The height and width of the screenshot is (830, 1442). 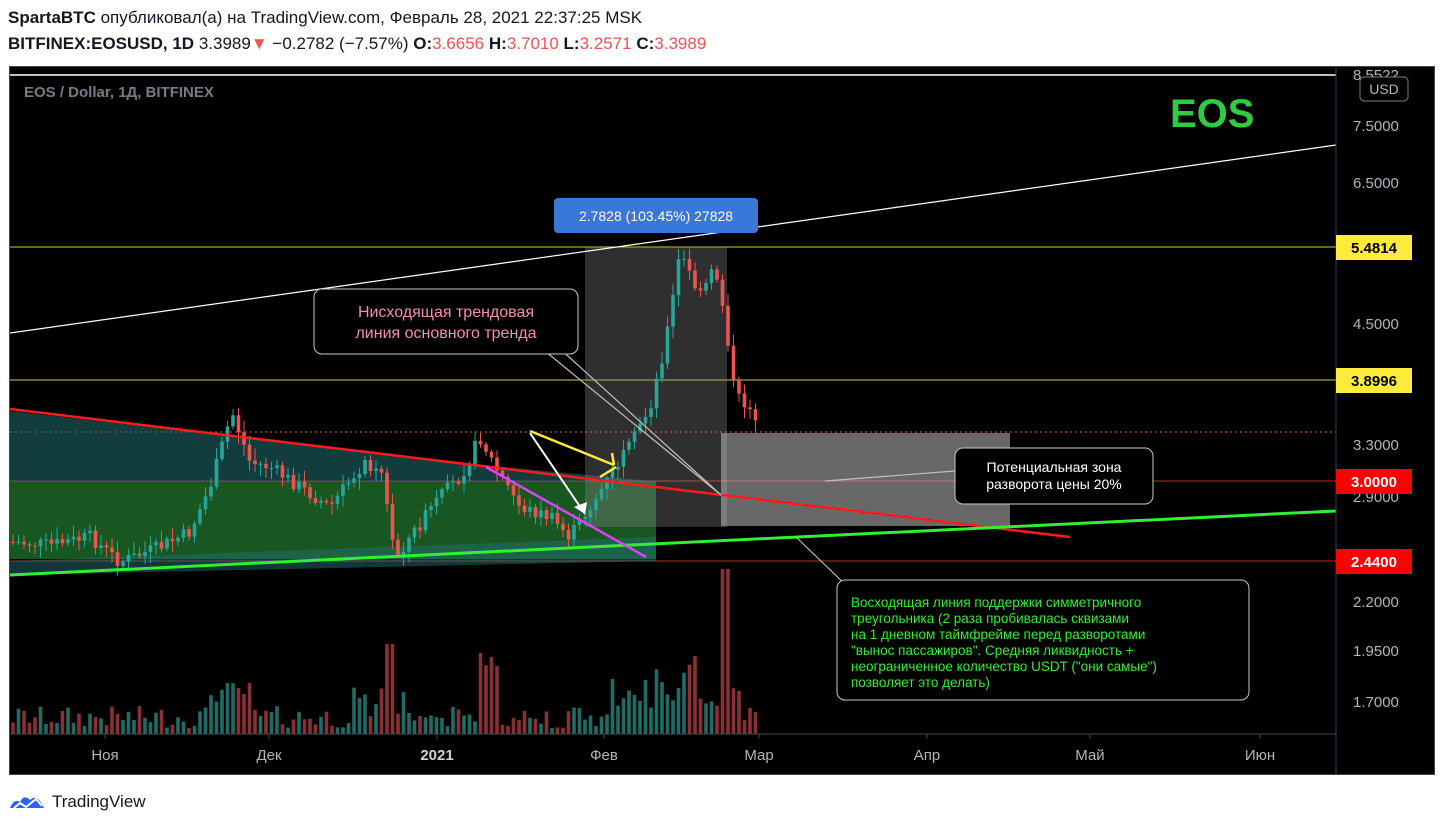 What do you see at coordinates (101, 43) in the screenshot?
I see `symbol-name: BITFINEX:EOSUSD, 1D` at bounding box center [101, 43].